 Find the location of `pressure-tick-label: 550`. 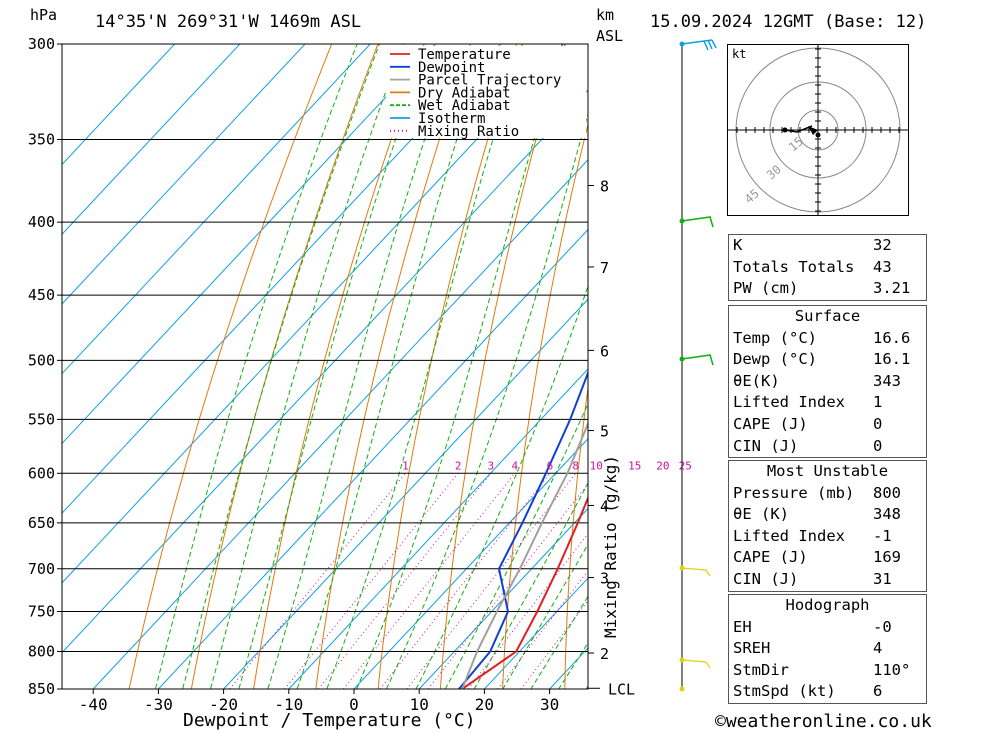

pressure-tick-label: 550 is located at coordinates (41, 419).